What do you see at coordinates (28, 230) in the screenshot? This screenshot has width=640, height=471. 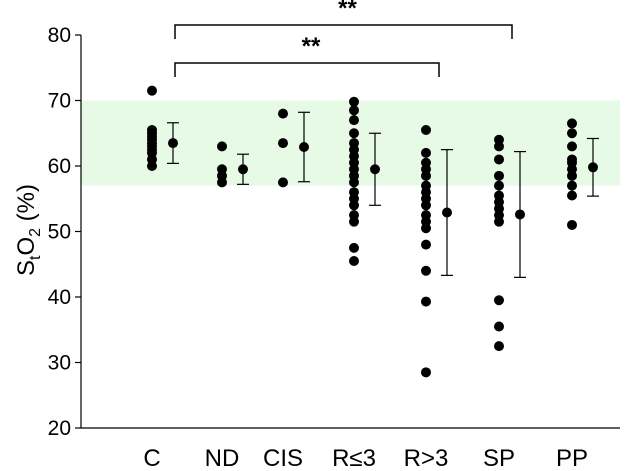 I see `y-axis-title: StO2 (%)` at bounding box center [28, 230].